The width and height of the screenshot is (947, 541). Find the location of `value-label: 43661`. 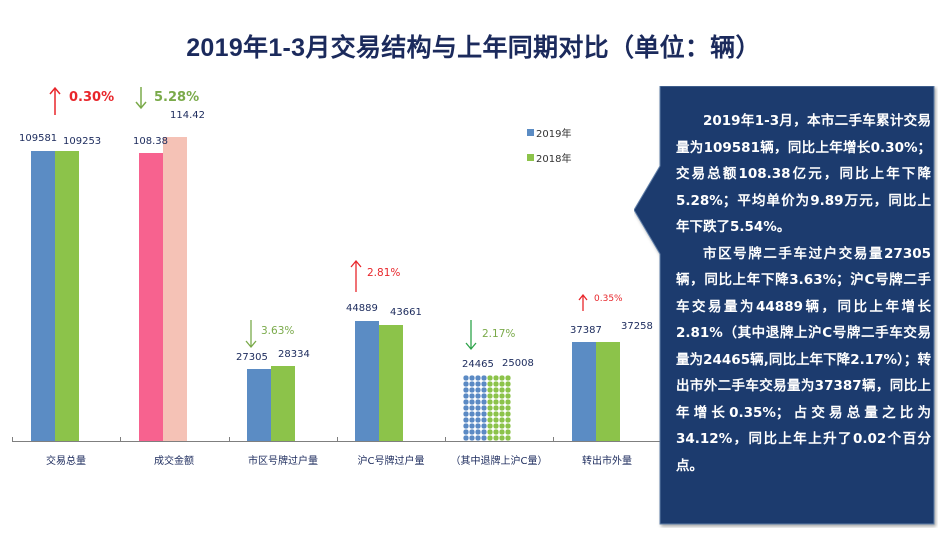

value-label: 43661 is located at coordinates (406, 312).